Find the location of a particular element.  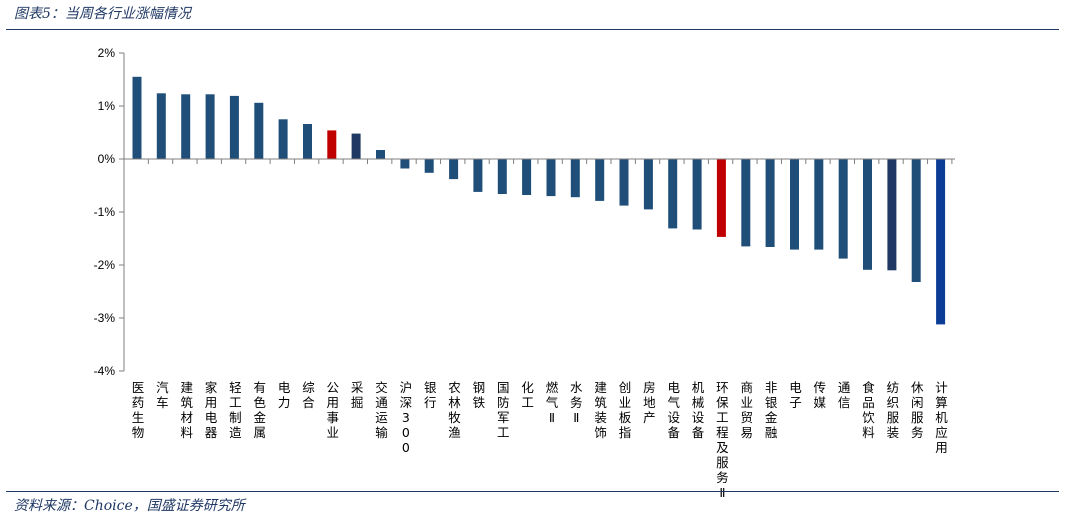

bottom-rule is located at coordinates (532, 491).